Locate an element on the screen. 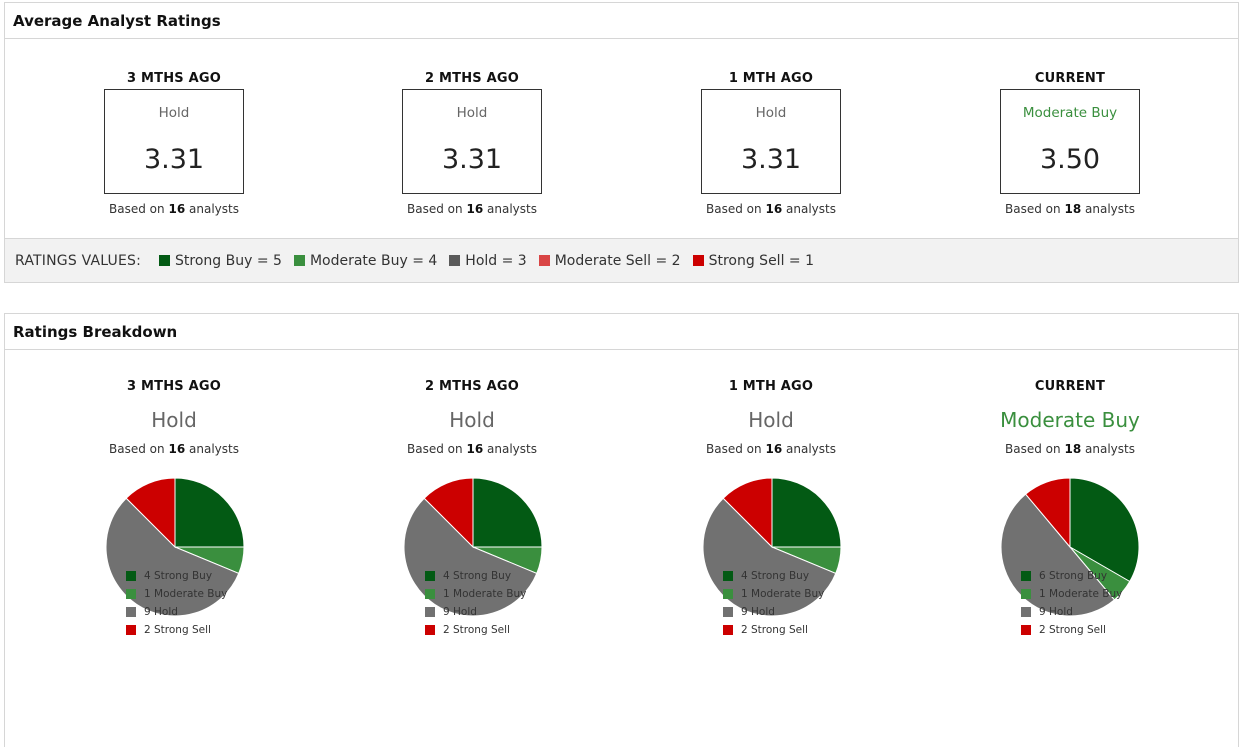  avg-period-label: 1 MTH AGO is located at coordinates (771, 78).